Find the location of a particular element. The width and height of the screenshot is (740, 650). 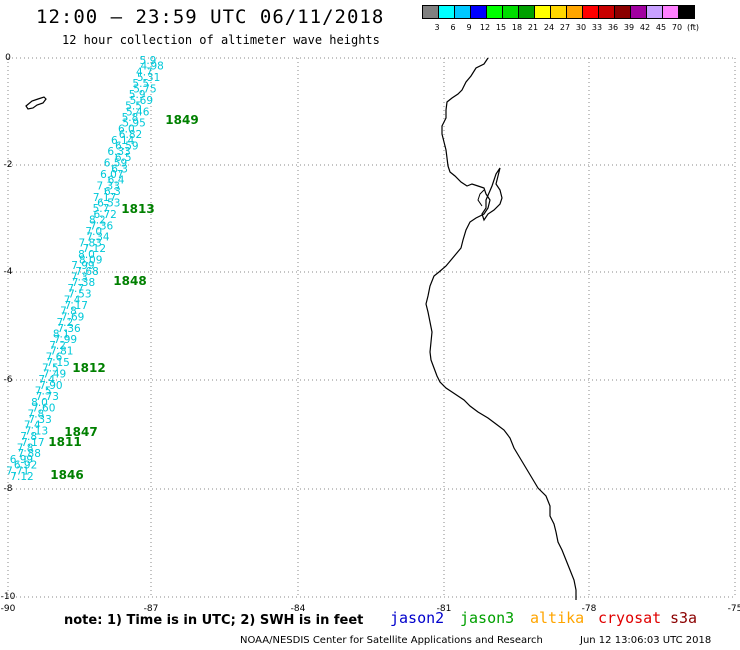

pass-time-label: 1848 is located at coordinates (129, 281).